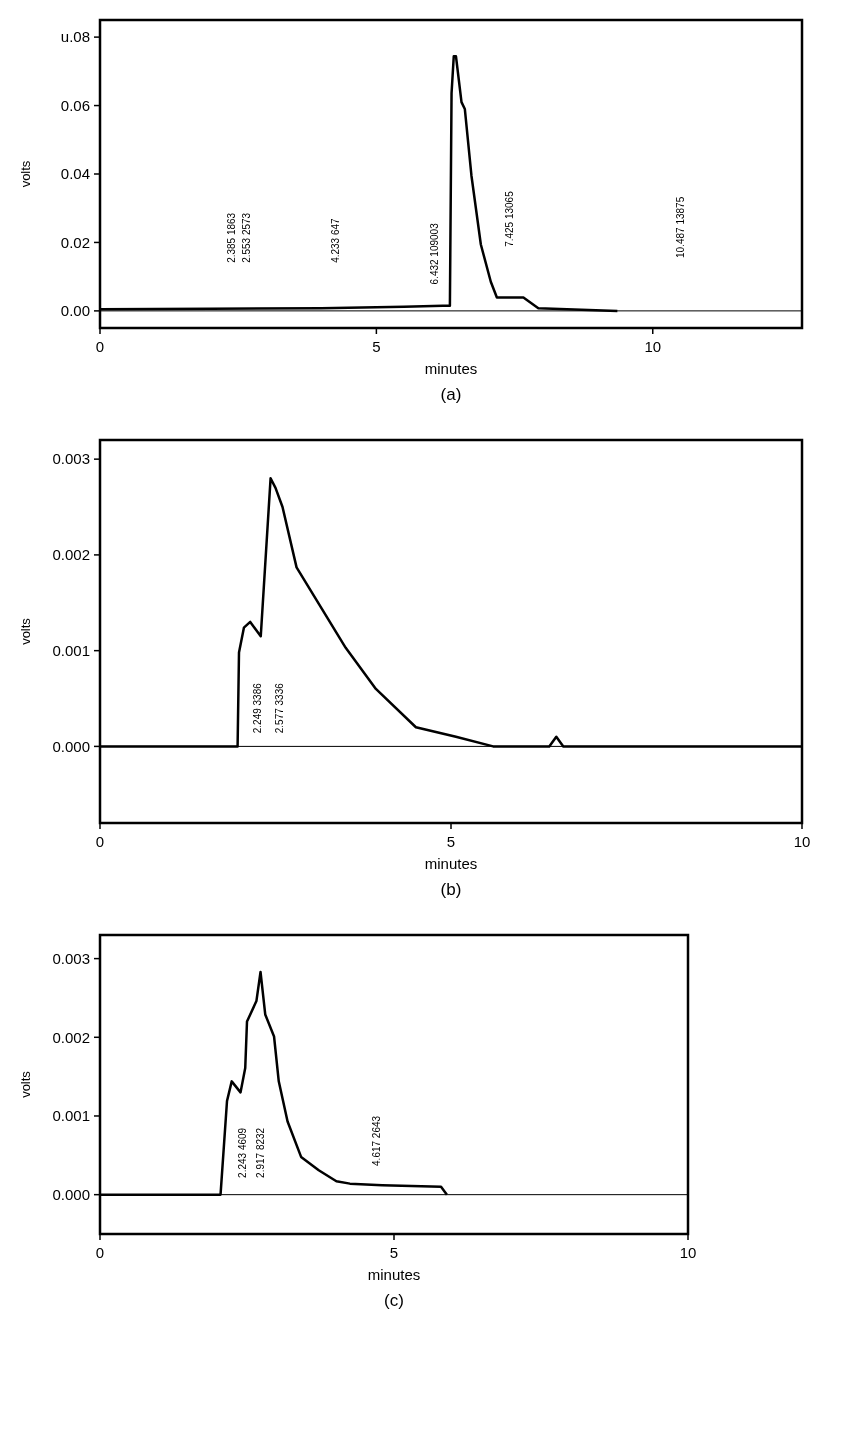  Describe the element at coordinates (376, 1140) in the screenshot. I see `annotation: 4.617 2643` at that location.